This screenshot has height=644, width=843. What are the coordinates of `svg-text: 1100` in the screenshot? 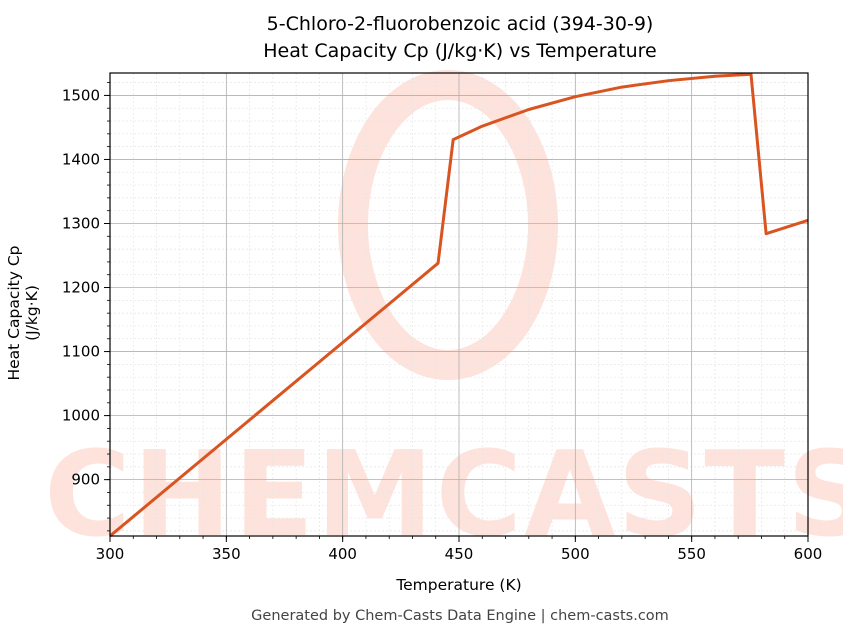 It's located at (81, 352).